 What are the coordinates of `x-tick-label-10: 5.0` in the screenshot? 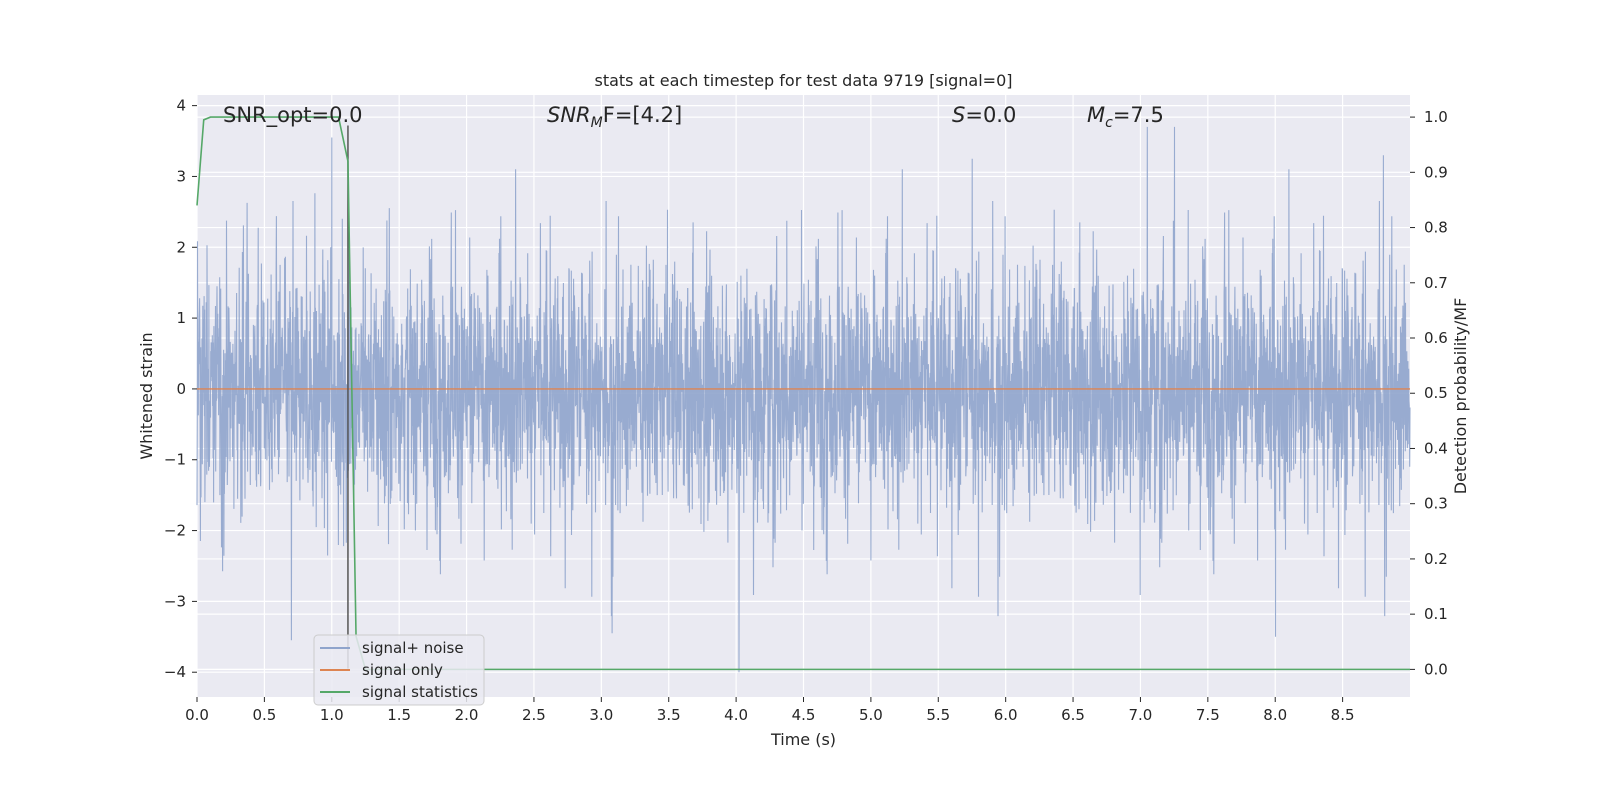 It's located at (871, 715).